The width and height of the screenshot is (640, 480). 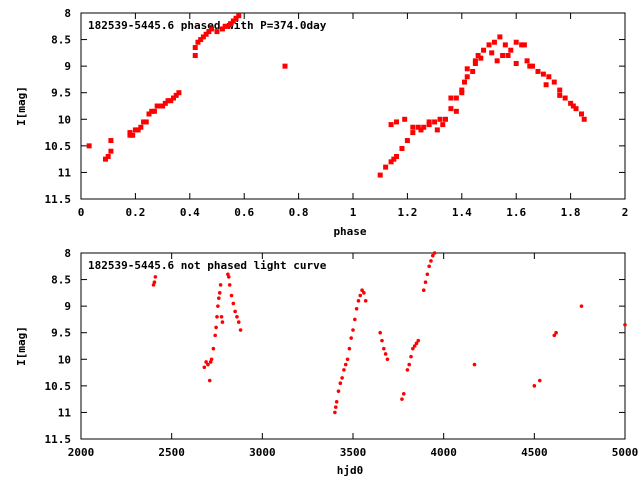 What do you see at coordinates (135, 212) in the screenshot?
I see `top-x-tick-label: 0.2` at bounding box center [135, 212].